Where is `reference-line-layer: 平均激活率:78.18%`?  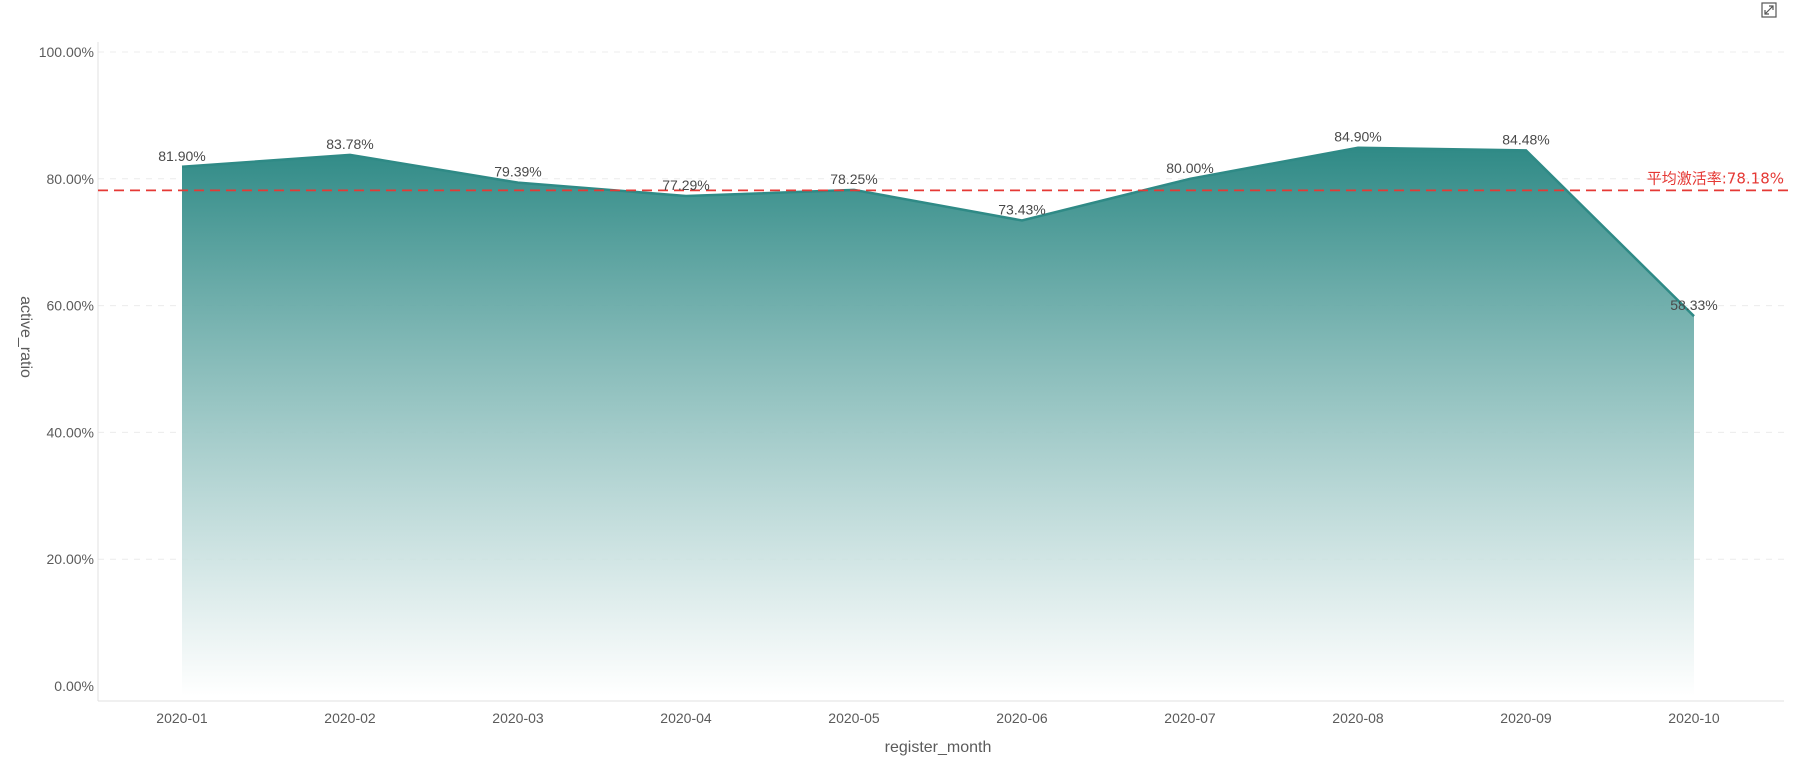
reference-line-layer: 平均激活率:78.18% is located at coordinates (945, 180).